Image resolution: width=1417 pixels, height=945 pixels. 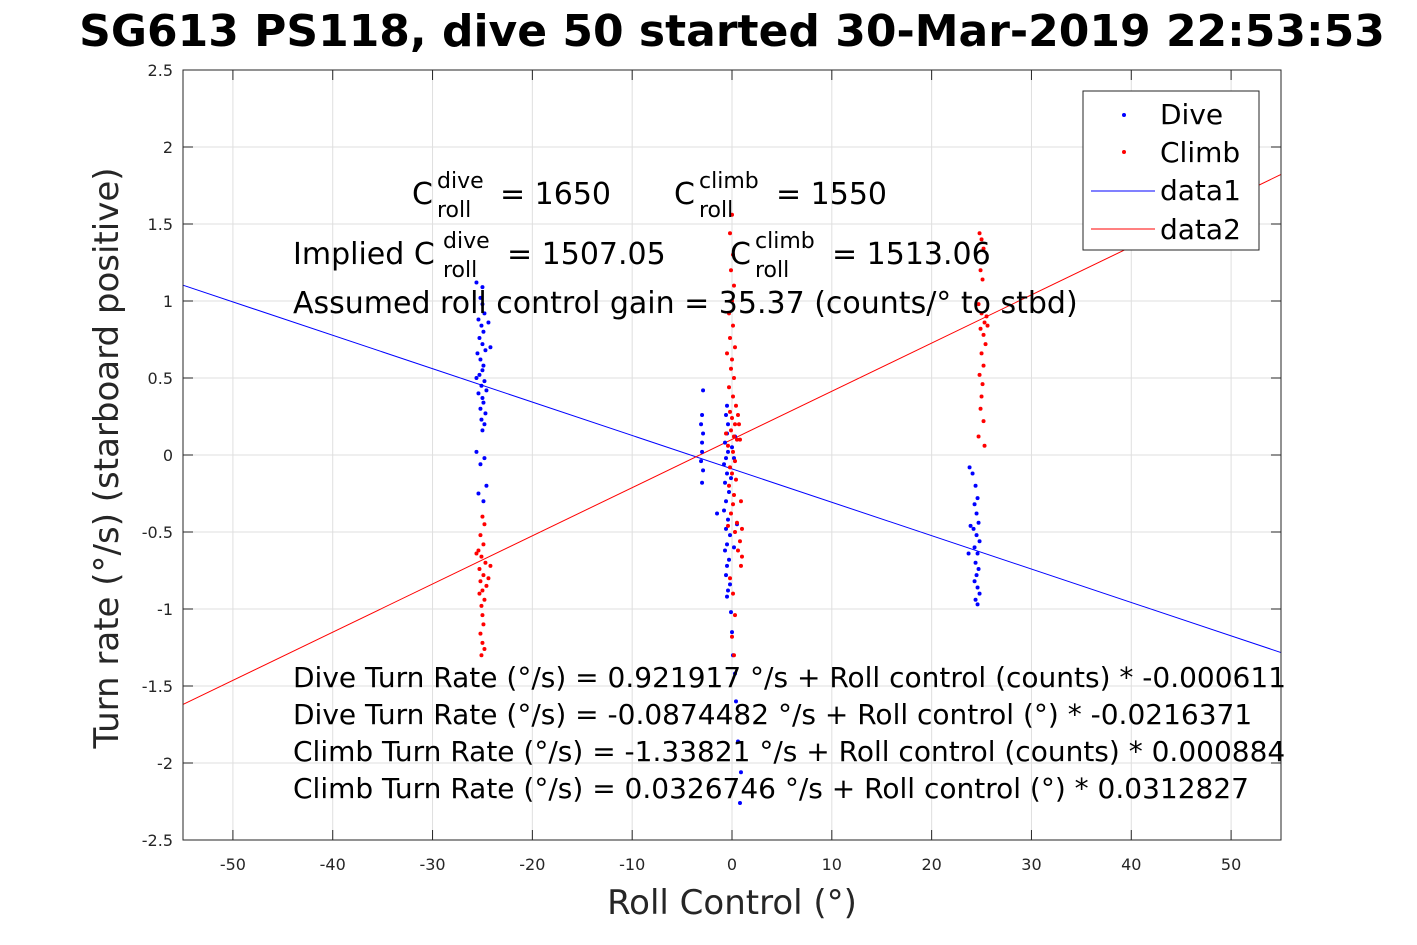 I want to click on legend-data2-label: data2, so click(x=1200, y=229).